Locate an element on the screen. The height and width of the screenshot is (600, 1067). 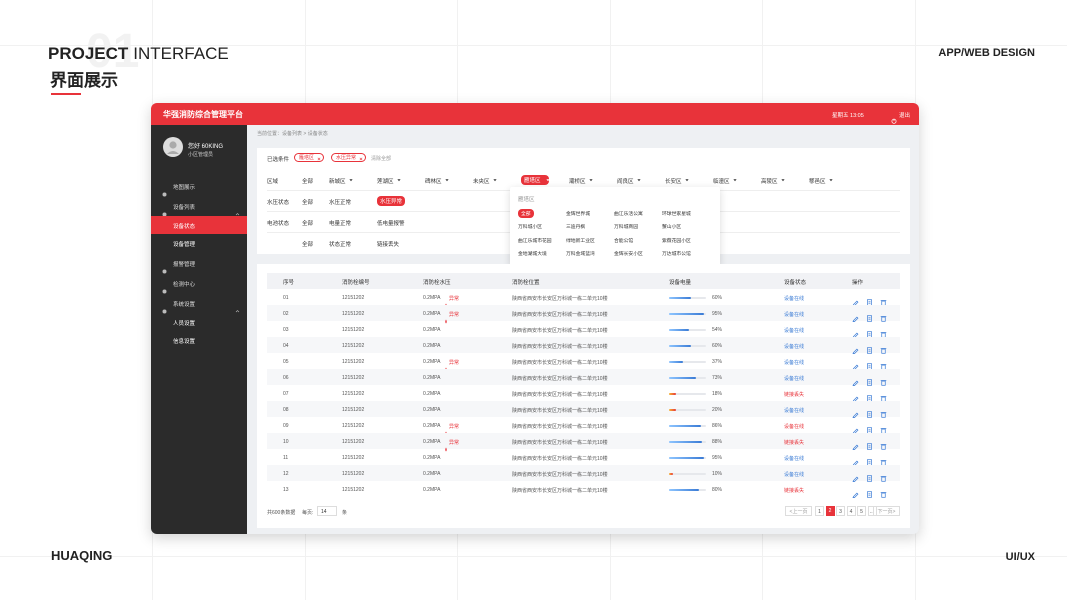
filter-option: 莲湖区 is located at coordinates (389, 181).